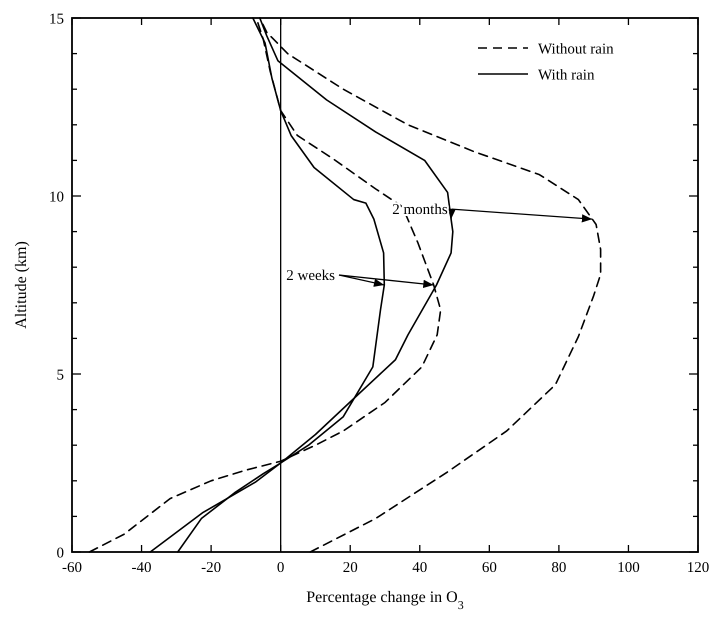 This screenshot has width=726, height=622. I want to click on x-tick-label: -40, so click(142, 568).